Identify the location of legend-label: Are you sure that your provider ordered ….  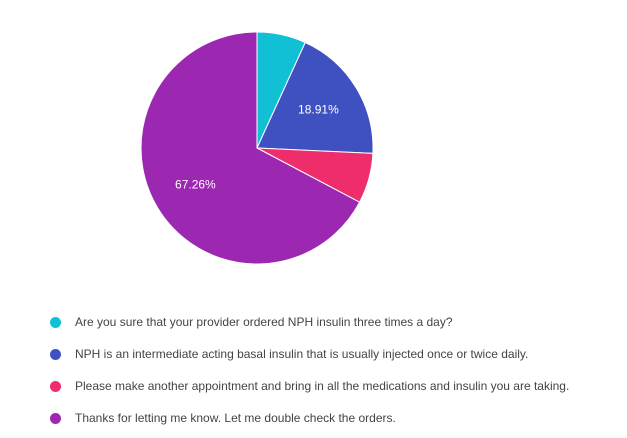
(264, 322).